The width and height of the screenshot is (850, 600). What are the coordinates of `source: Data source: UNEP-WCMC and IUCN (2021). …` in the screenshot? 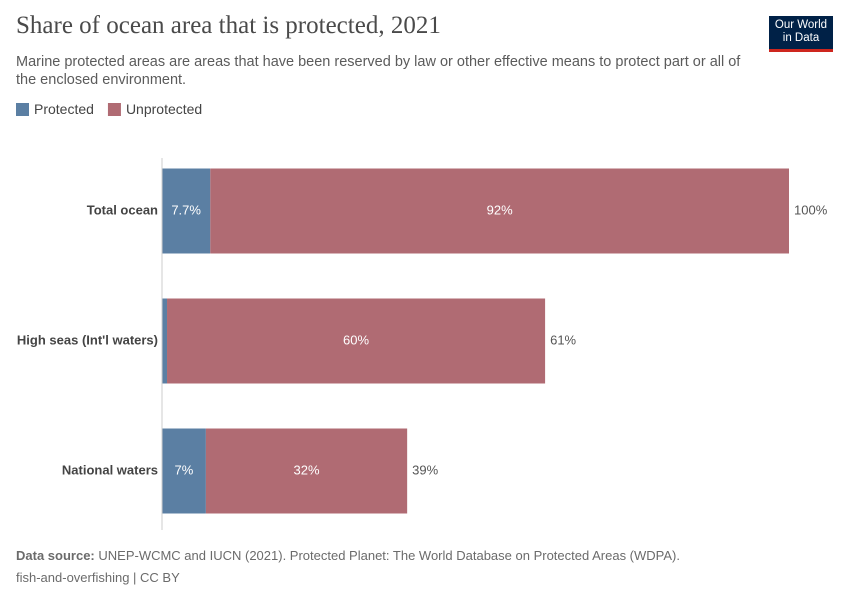 It's located at (348, 555).